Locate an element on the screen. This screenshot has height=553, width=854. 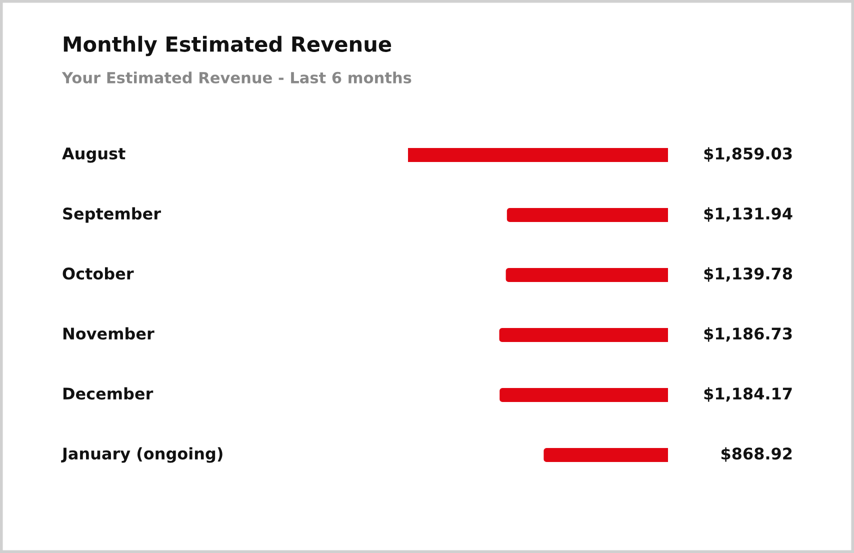
data-label: $1,139.78 is located at coordinates (748, 274).